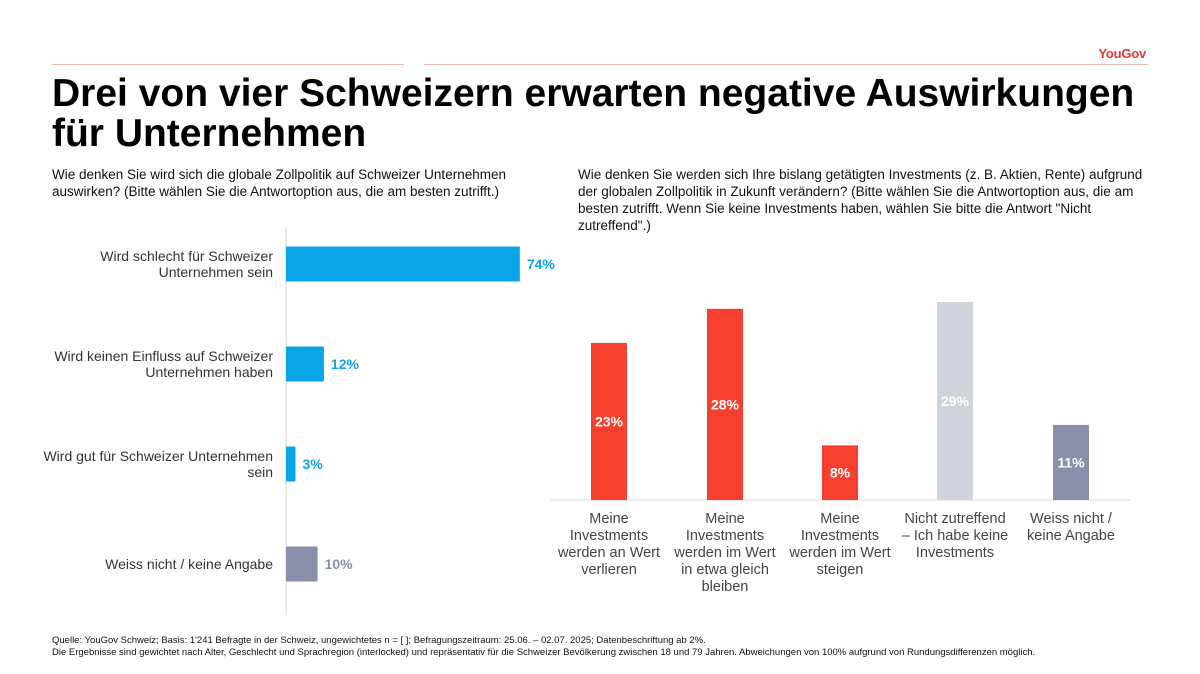 The width and height of the screenshot is (1200, 674). I want to click on vbar-value-label: 29%, so click(955, 401).